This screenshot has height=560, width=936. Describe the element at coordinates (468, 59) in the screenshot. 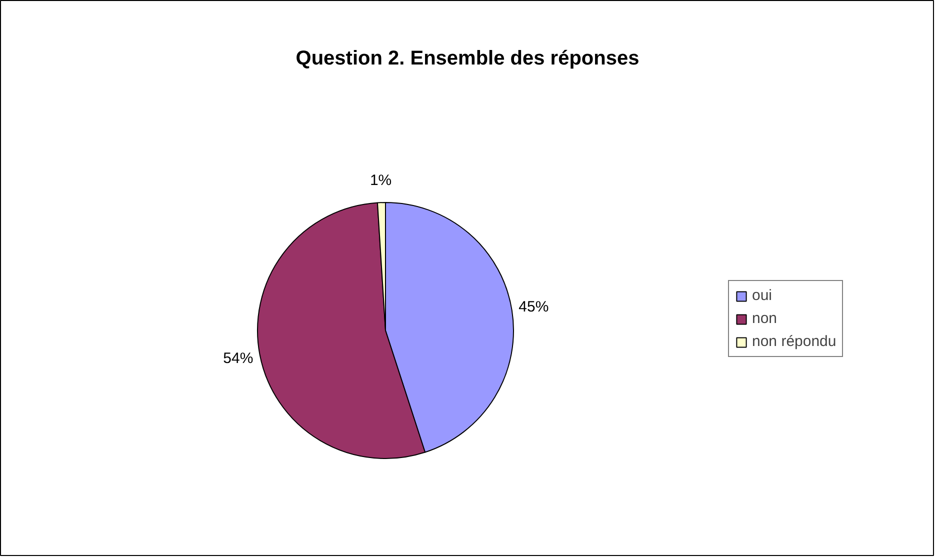

I see `chart-title: Question 2. Ensemble des réponses` at that location.